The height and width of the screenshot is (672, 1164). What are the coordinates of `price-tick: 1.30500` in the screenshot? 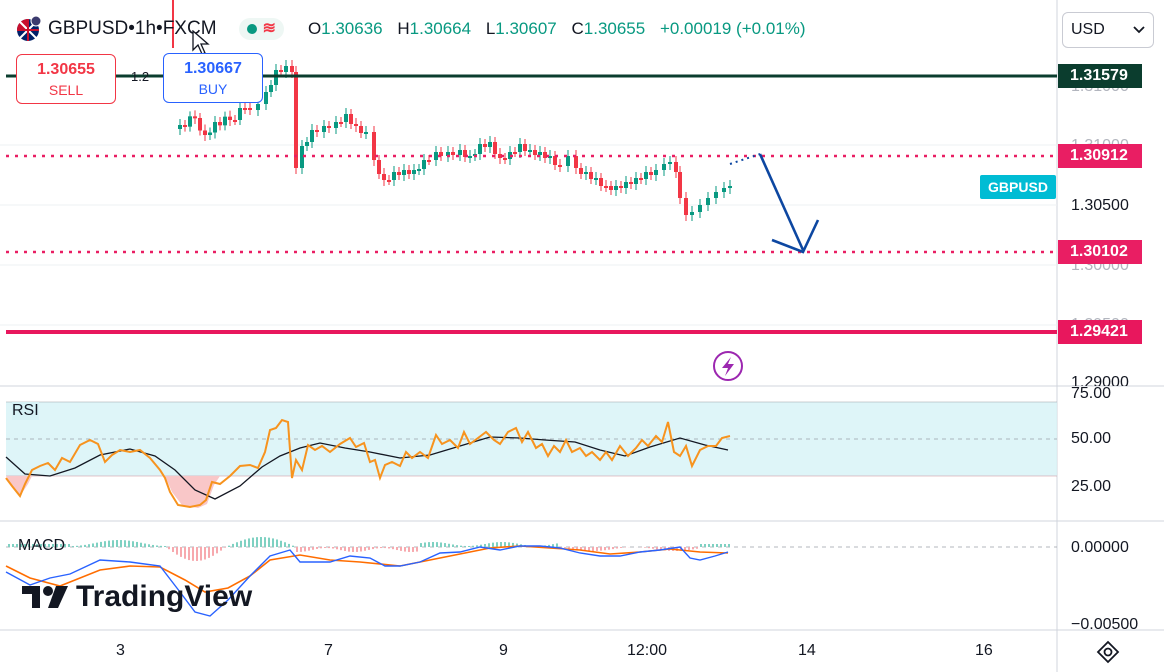 It's located at (1100, 205).